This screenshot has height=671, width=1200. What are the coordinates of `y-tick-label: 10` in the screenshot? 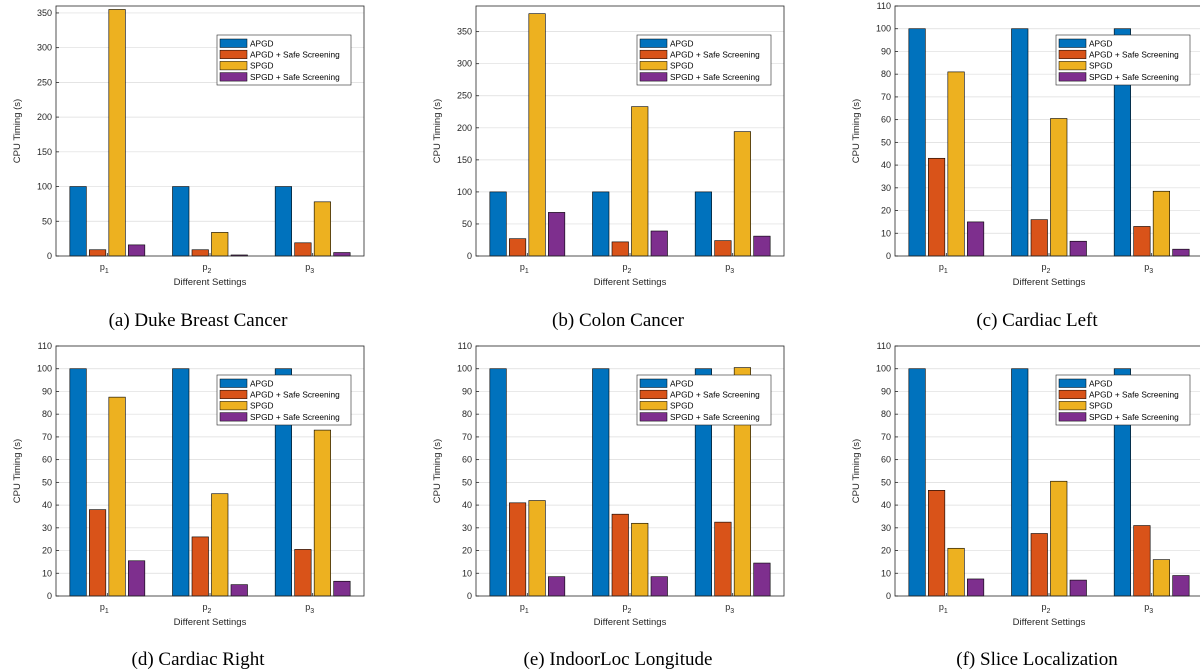 It's located at (47, 573).